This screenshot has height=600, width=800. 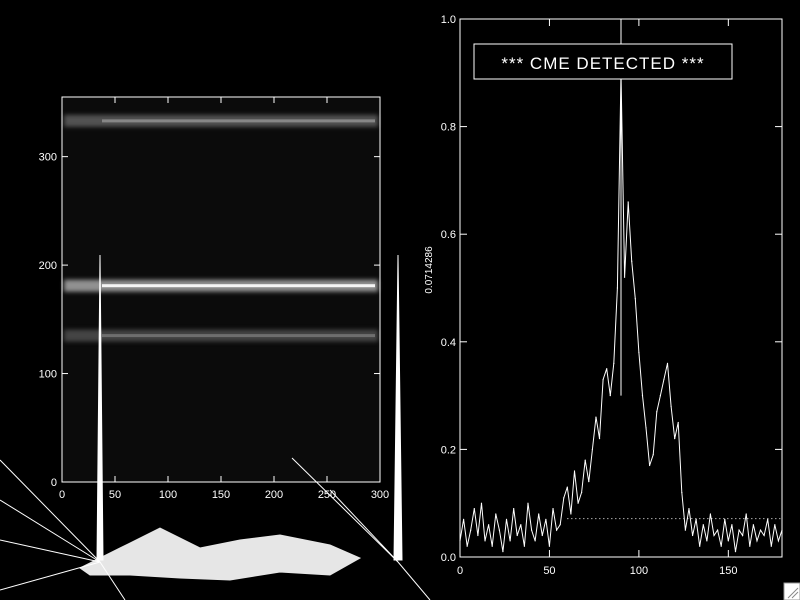 What do you see at coordinates (791, 591) in the screenshot?
I see `resize-grip-icon` at bounding box center [791, 591].